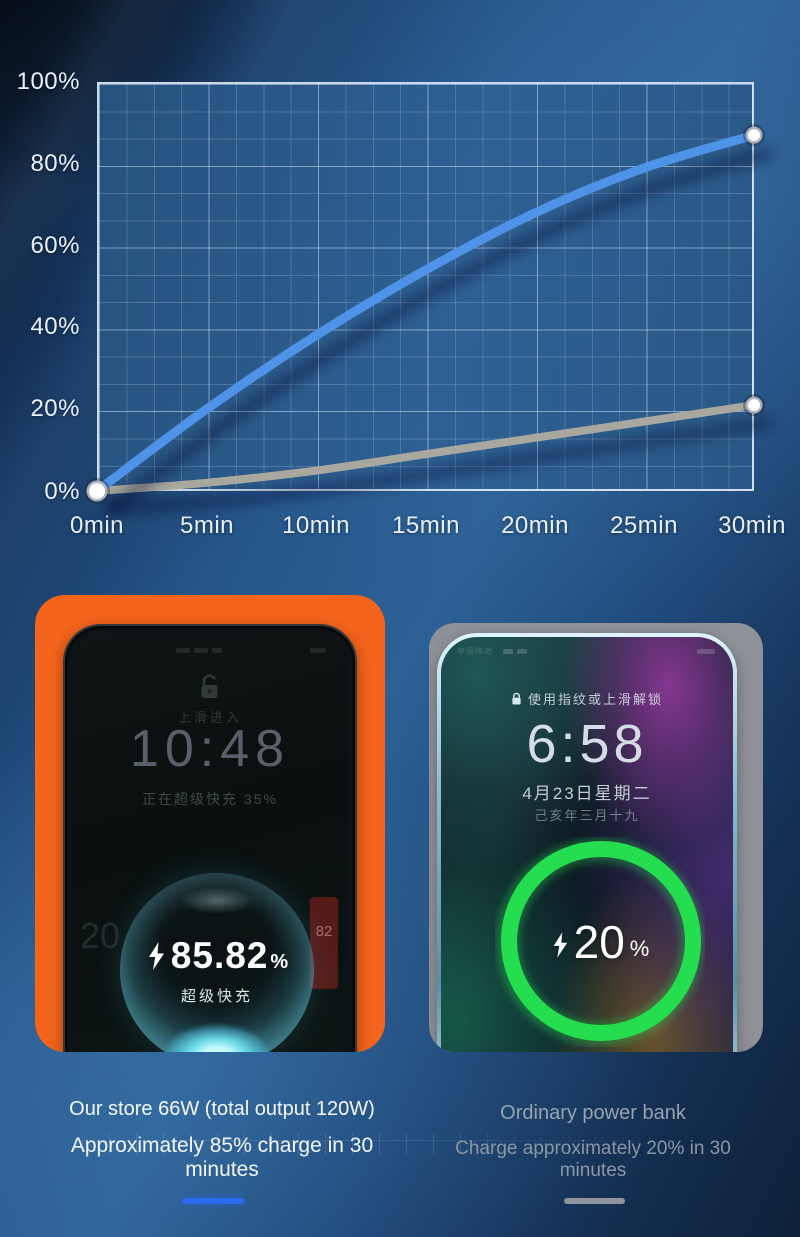 The height and width of the screenshot is (1237, 800). What do you see at coordinates (55, 163) in the screenshot?
I see `y-tick-80: 80%` at bounding box center [55, 163].